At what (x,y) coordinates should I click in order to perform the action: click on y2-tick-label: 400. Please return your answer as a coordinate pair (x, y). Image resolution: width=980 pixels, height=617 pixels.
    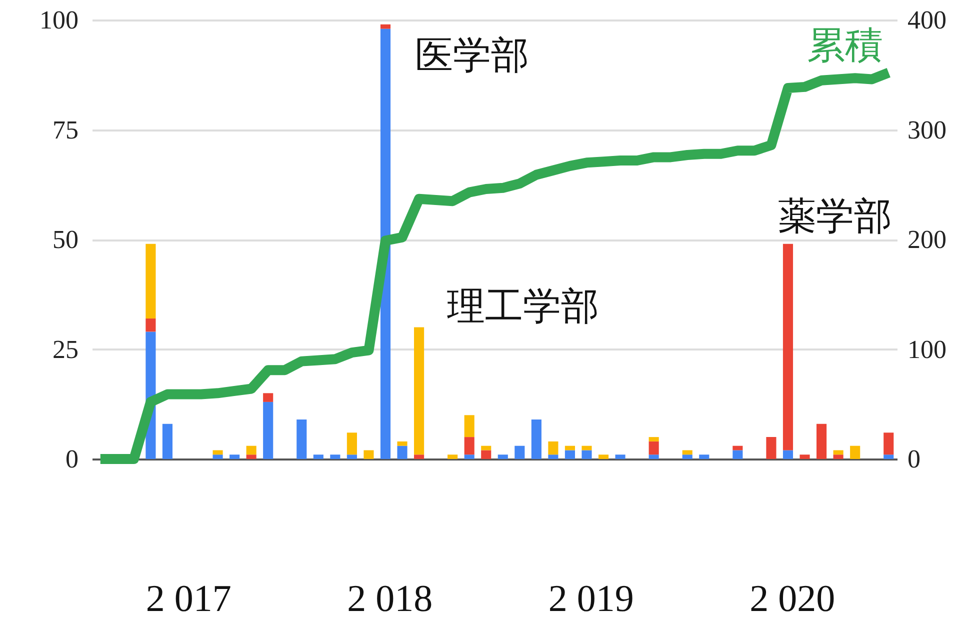
    Looking at the image, I should click on (927, 20).